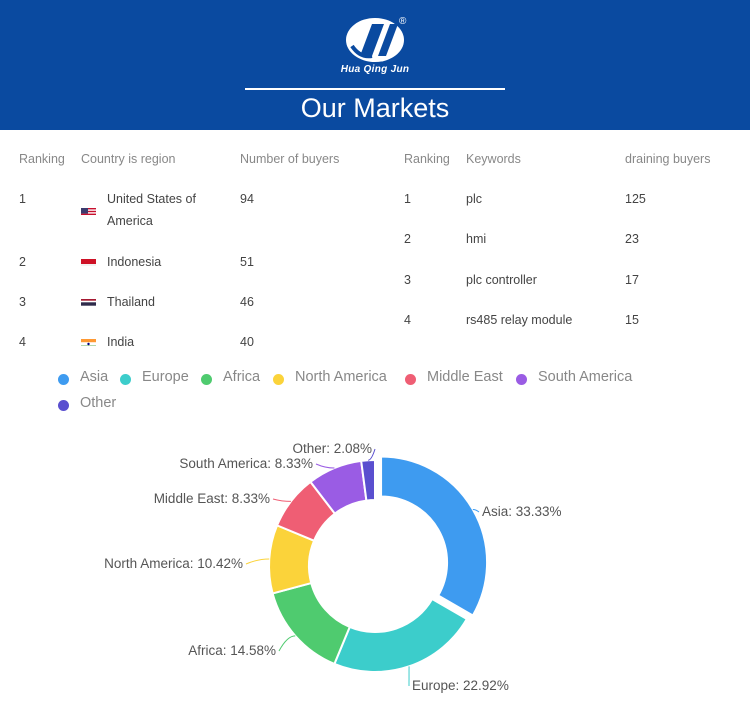 This screenshot has height=711, width=750. What do you see at coordinates (22, 342) in the screenshot?
I see `country-rank: 4` at bounding box center [22, 342].